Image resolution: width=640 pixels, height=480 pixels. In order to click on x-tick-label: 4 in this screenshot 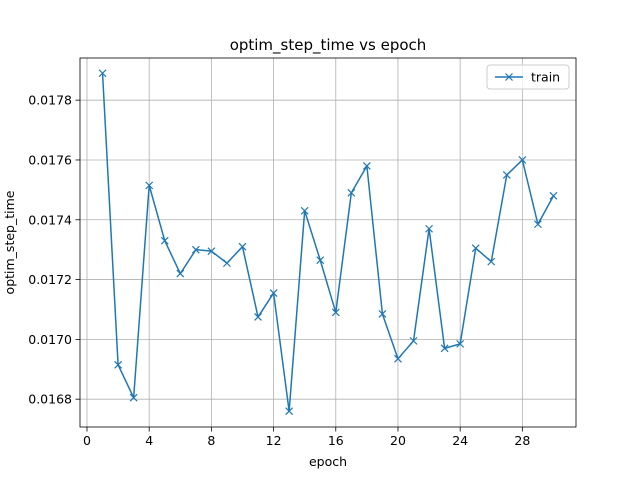, I will do `click(149, 440)`.